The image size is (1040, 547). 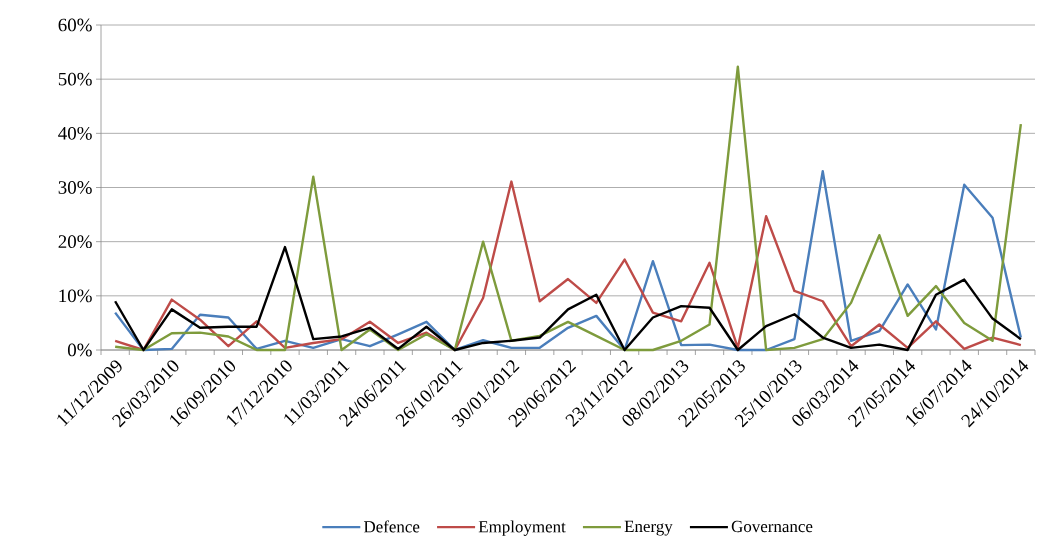 What do you see at coordinates (75, 133) in the screenshot?
I see `y-tick-label: 40%` at bounding box center [75, 133].